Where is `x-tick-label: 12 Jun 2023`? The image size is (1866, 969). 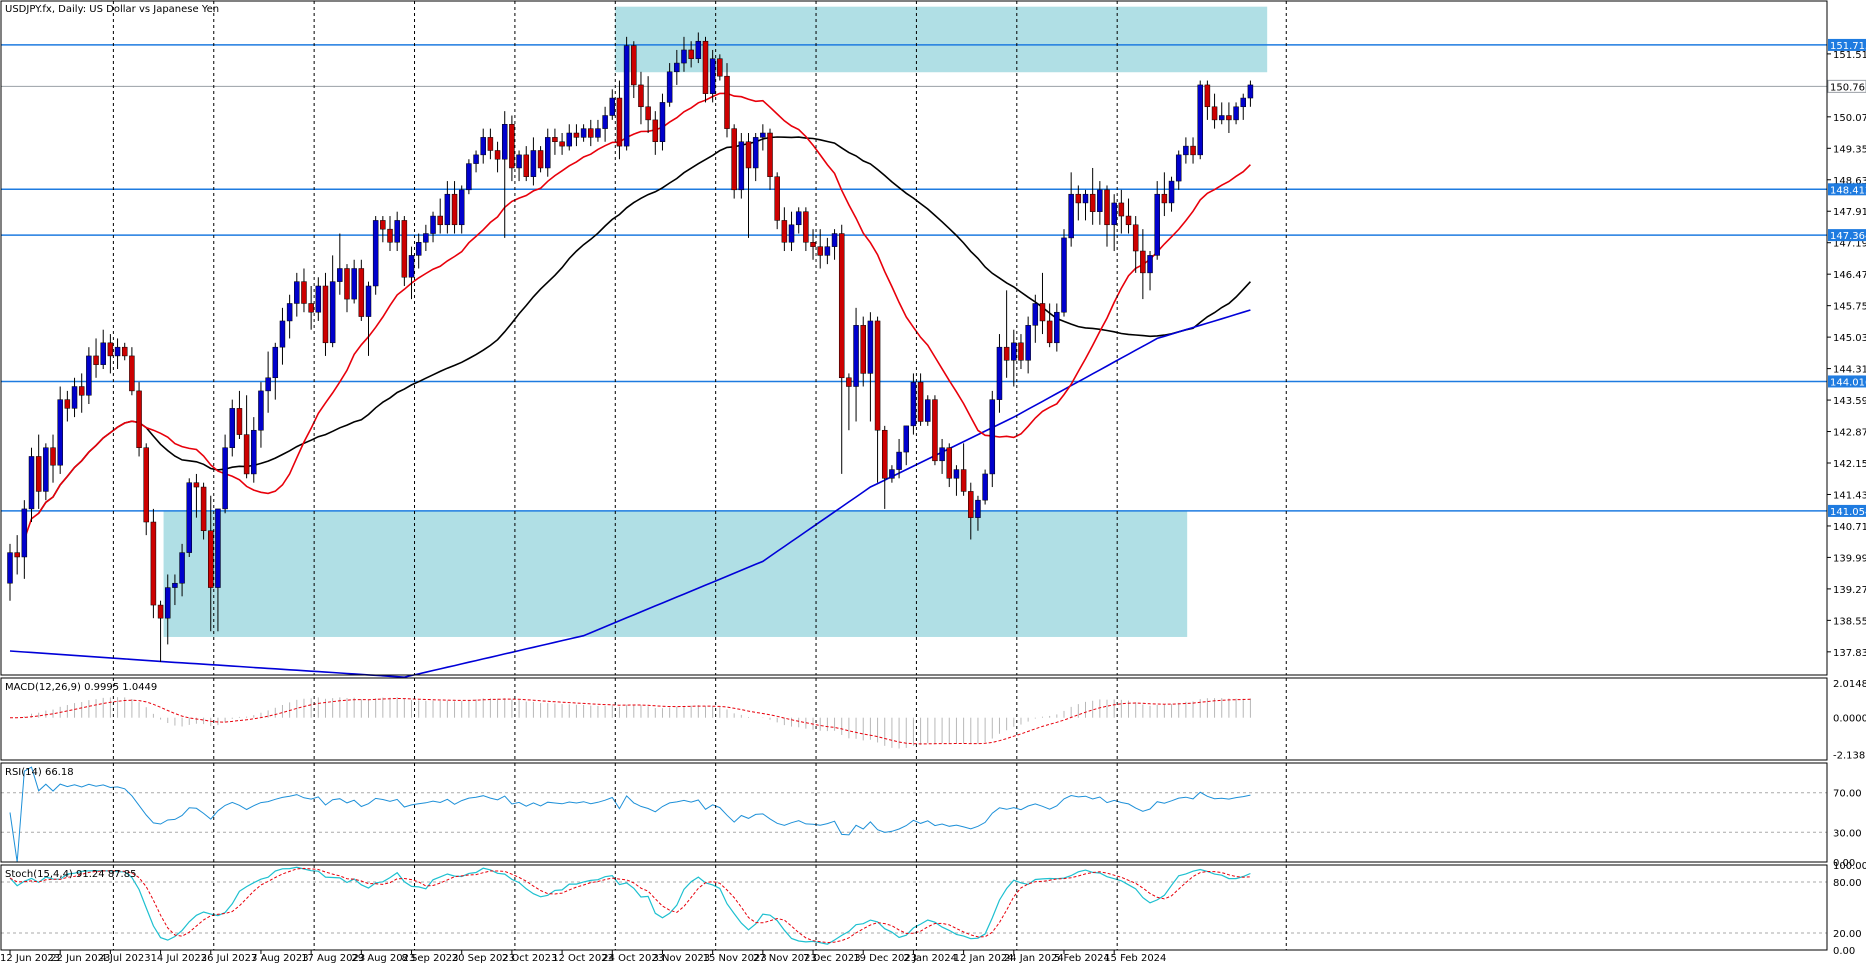
x-tick-label: 12 Jun 2023 is located at coordinates (30, 958).